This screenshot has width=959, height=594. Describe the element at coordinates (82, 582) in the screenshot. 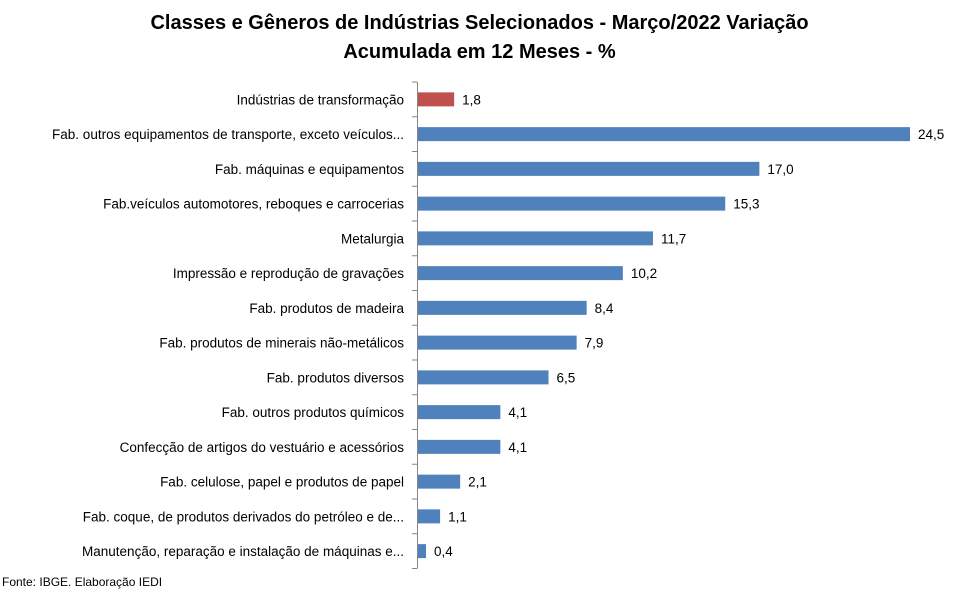

I see `source-note: Fonte: IBGE. Elaboração IEDI` at that location.